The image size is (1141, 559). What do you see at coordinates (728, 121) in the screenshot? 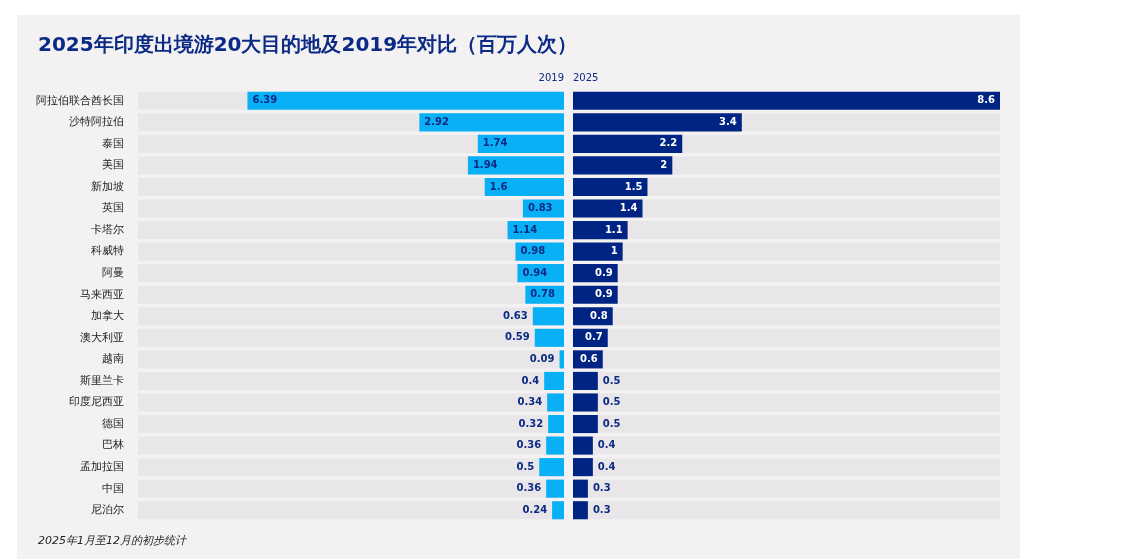
I see `data-label: 3.4` at bounding box center [728, 121].